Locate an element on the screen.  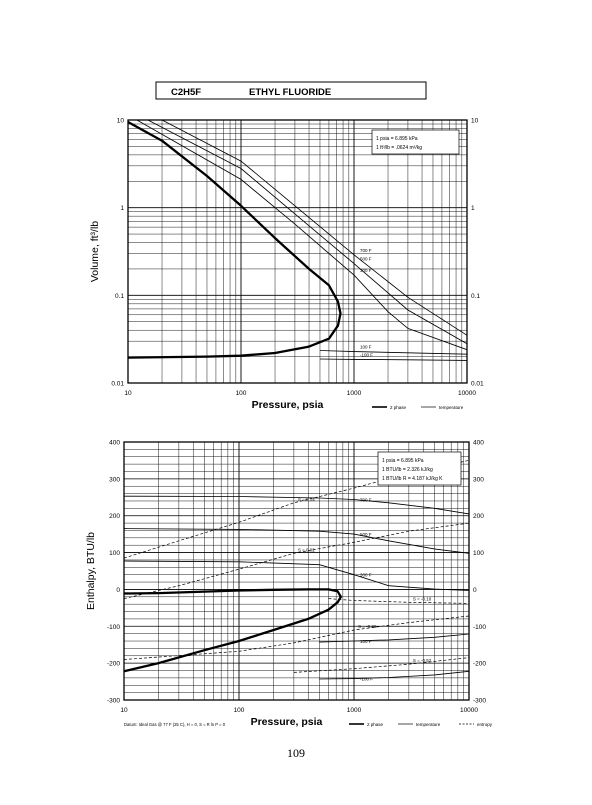
y-axis-title: Volume, ft³/lb is located at coordinates (95, 251).